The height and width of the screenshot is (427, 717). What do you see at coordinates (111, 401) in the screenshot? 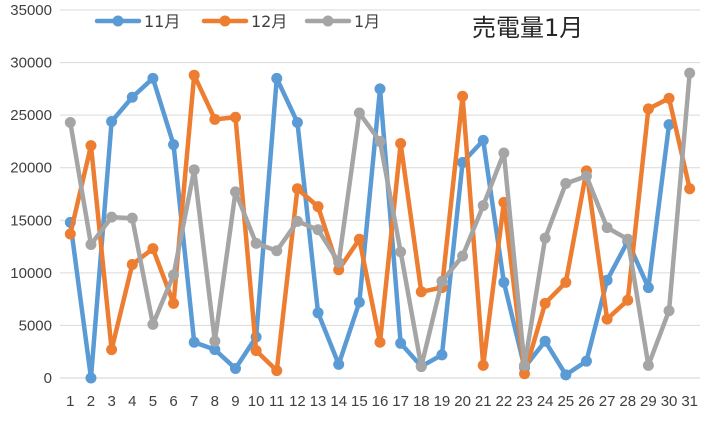
I see `x-tick-label: 3` at bounding box center [111, 401].